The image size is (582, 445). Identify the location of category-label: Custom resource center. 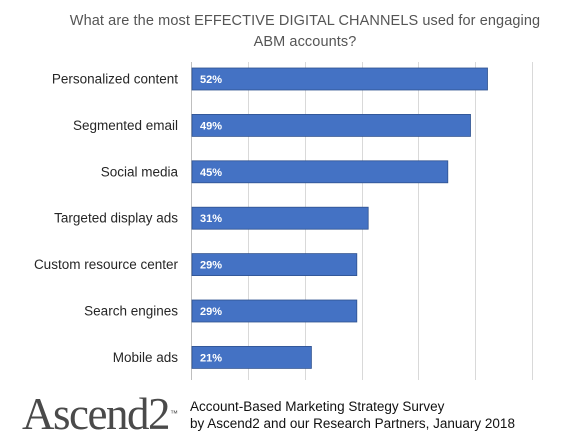
(106, 264).